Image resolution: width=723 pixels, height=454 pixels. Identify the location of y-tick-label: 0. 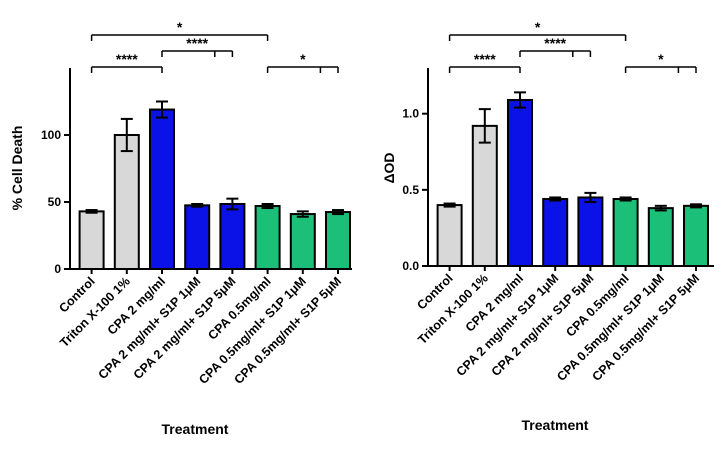
(57, 269).